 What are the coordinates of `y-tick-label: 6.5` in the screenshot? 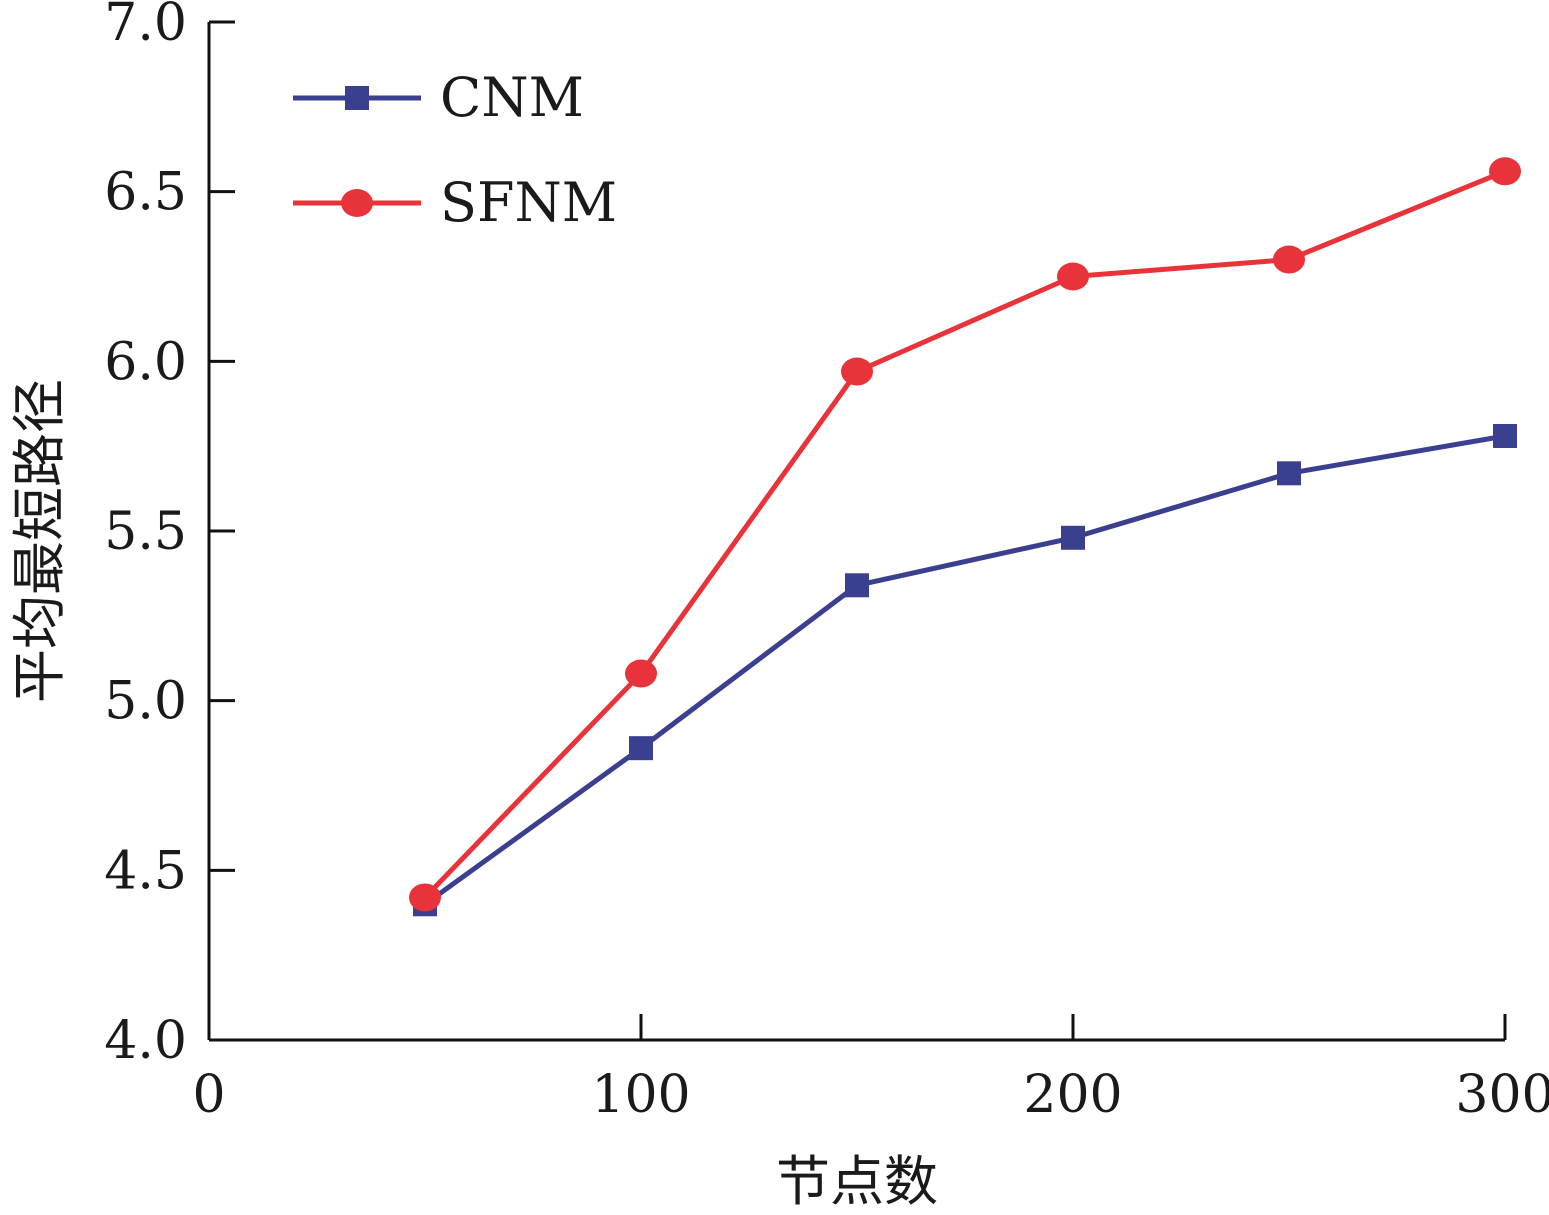 It's located at (145, 193).